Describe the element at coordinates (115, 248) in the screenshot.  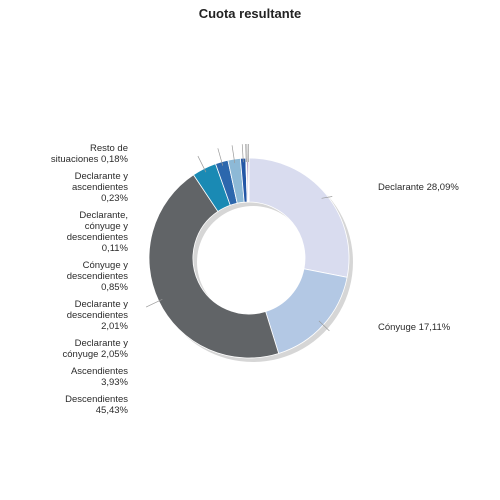
I see `data-label: 0,11%` at that location.